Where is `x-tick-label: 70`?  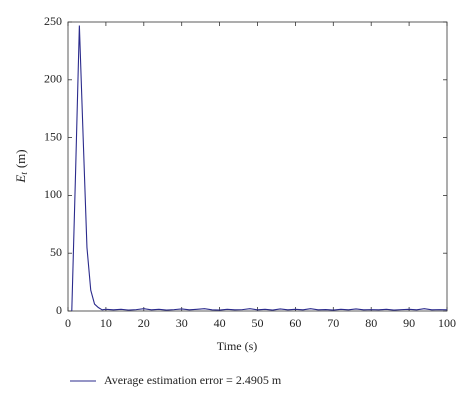 x-tick-label: 70 is located at coordinates (333, 323).